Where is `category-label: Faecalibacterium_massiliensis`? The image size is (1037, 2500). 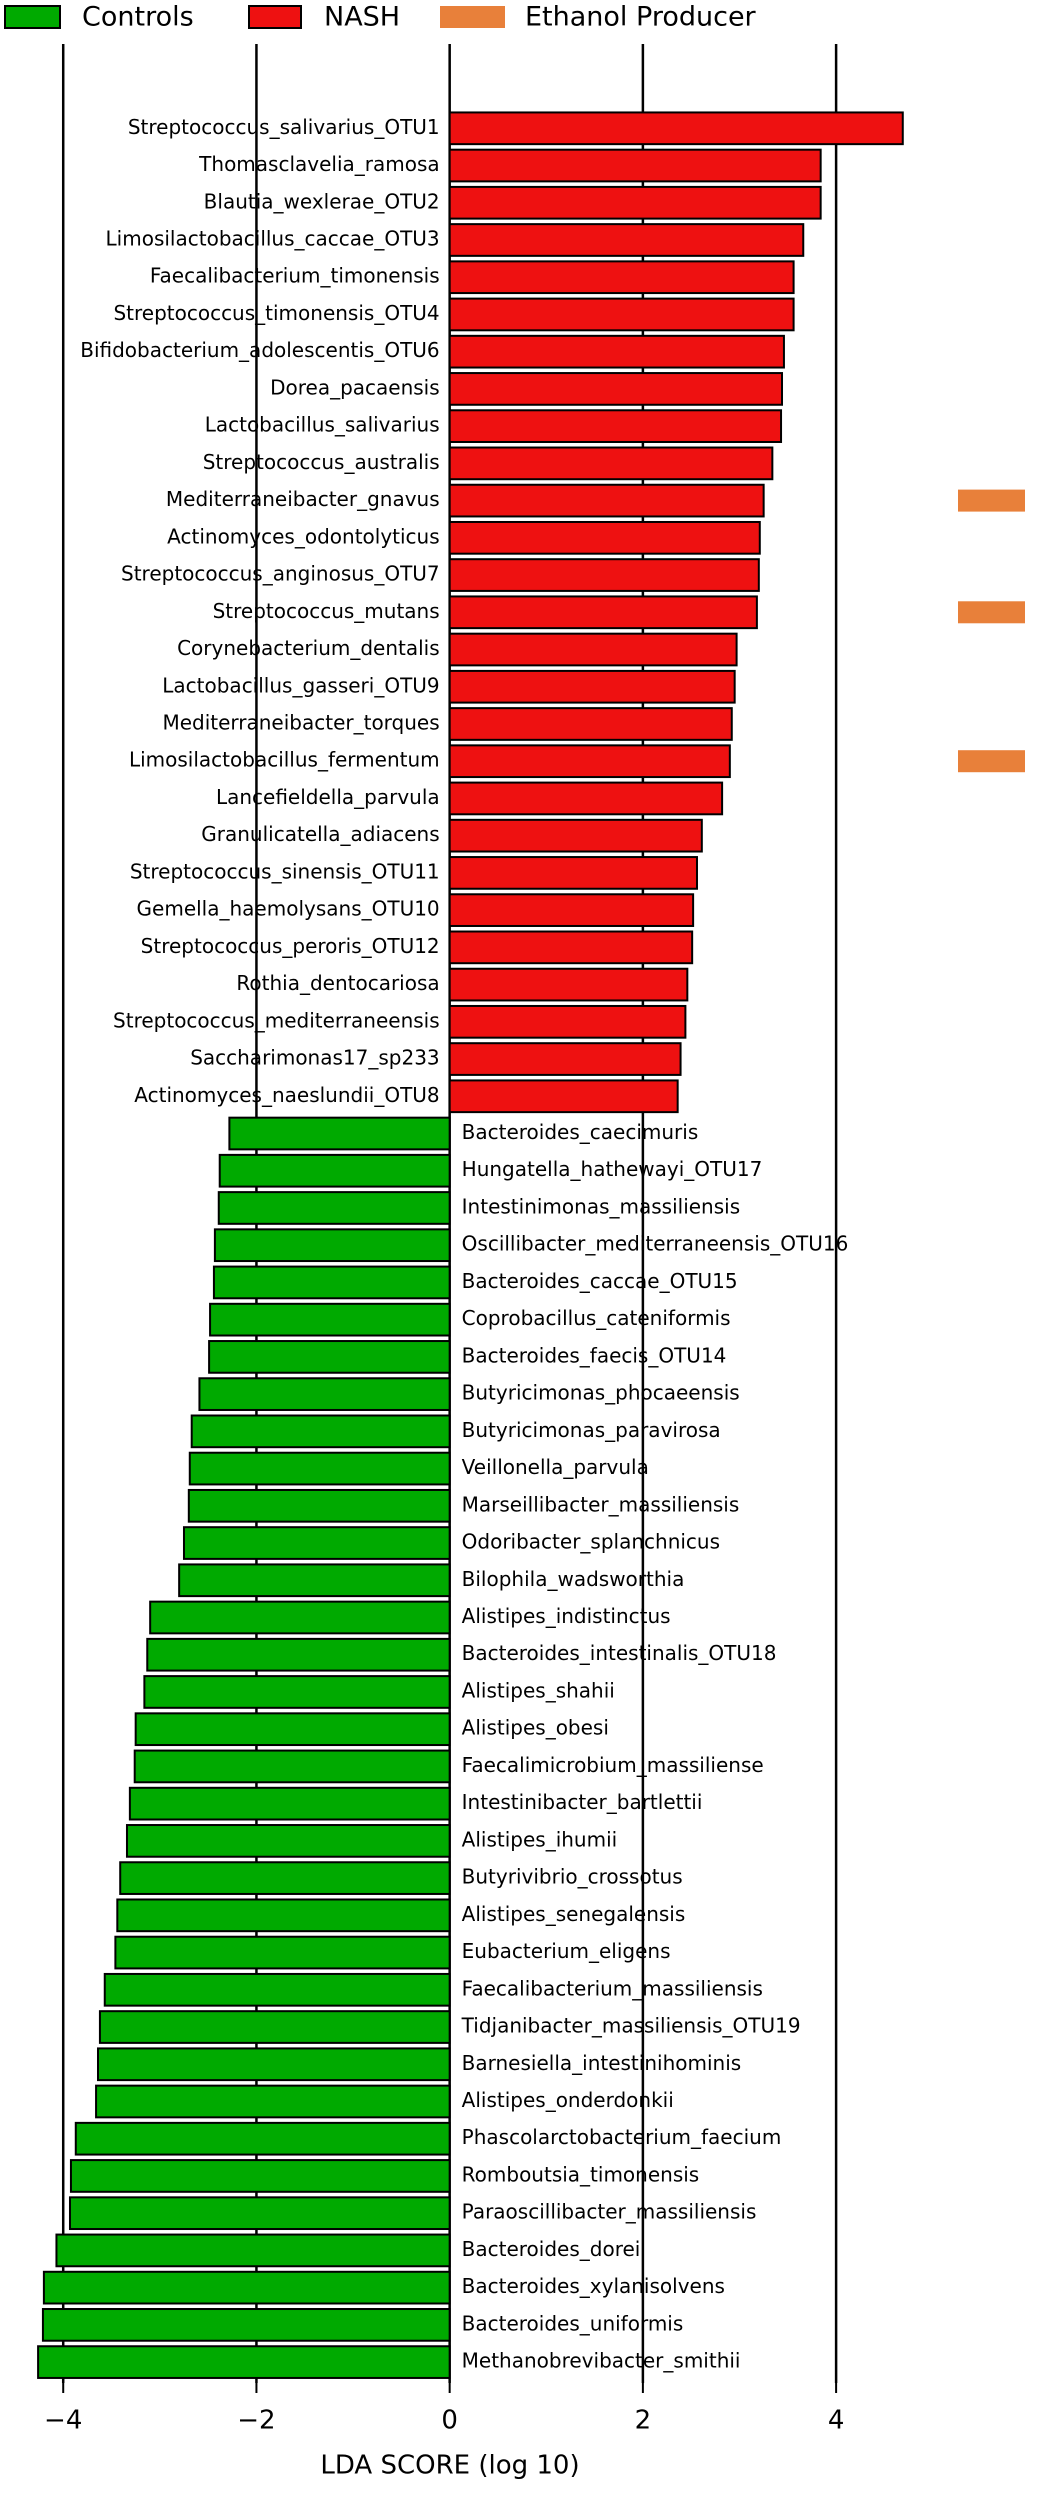 category-label: Faecalibacterium_massiliensis is located at coordinates (612, 1988).